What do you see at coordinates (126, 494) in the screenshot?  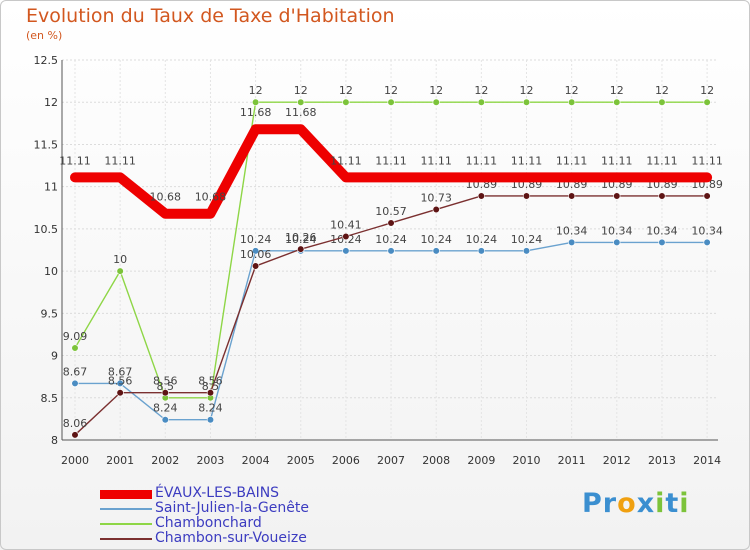 I see `legend-swatch-evaux` at bounding box center [126, 494].